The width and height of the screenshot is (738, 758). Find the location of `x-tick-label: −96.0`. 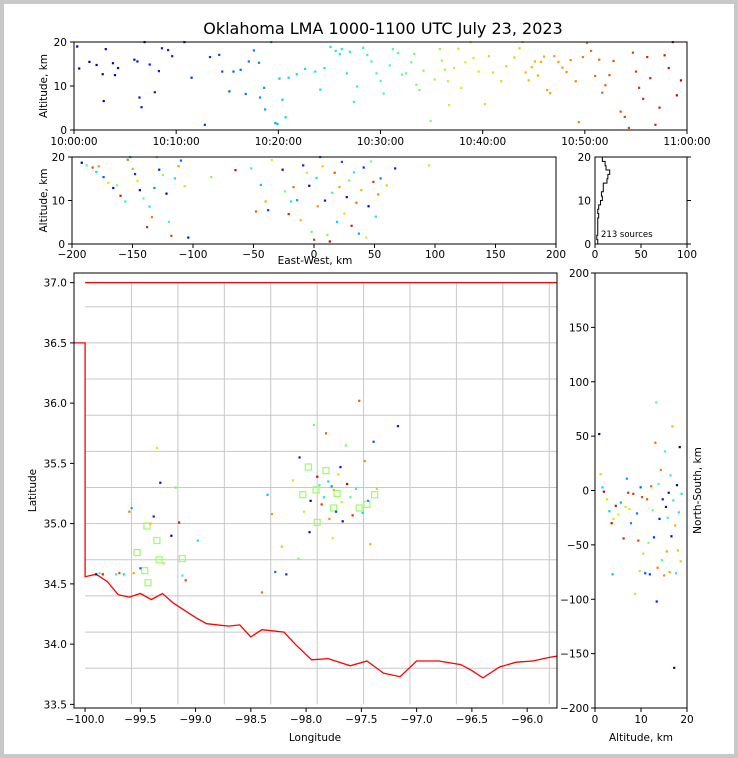

x-tick-label: −96.0 is located at coordinates (527, 720).